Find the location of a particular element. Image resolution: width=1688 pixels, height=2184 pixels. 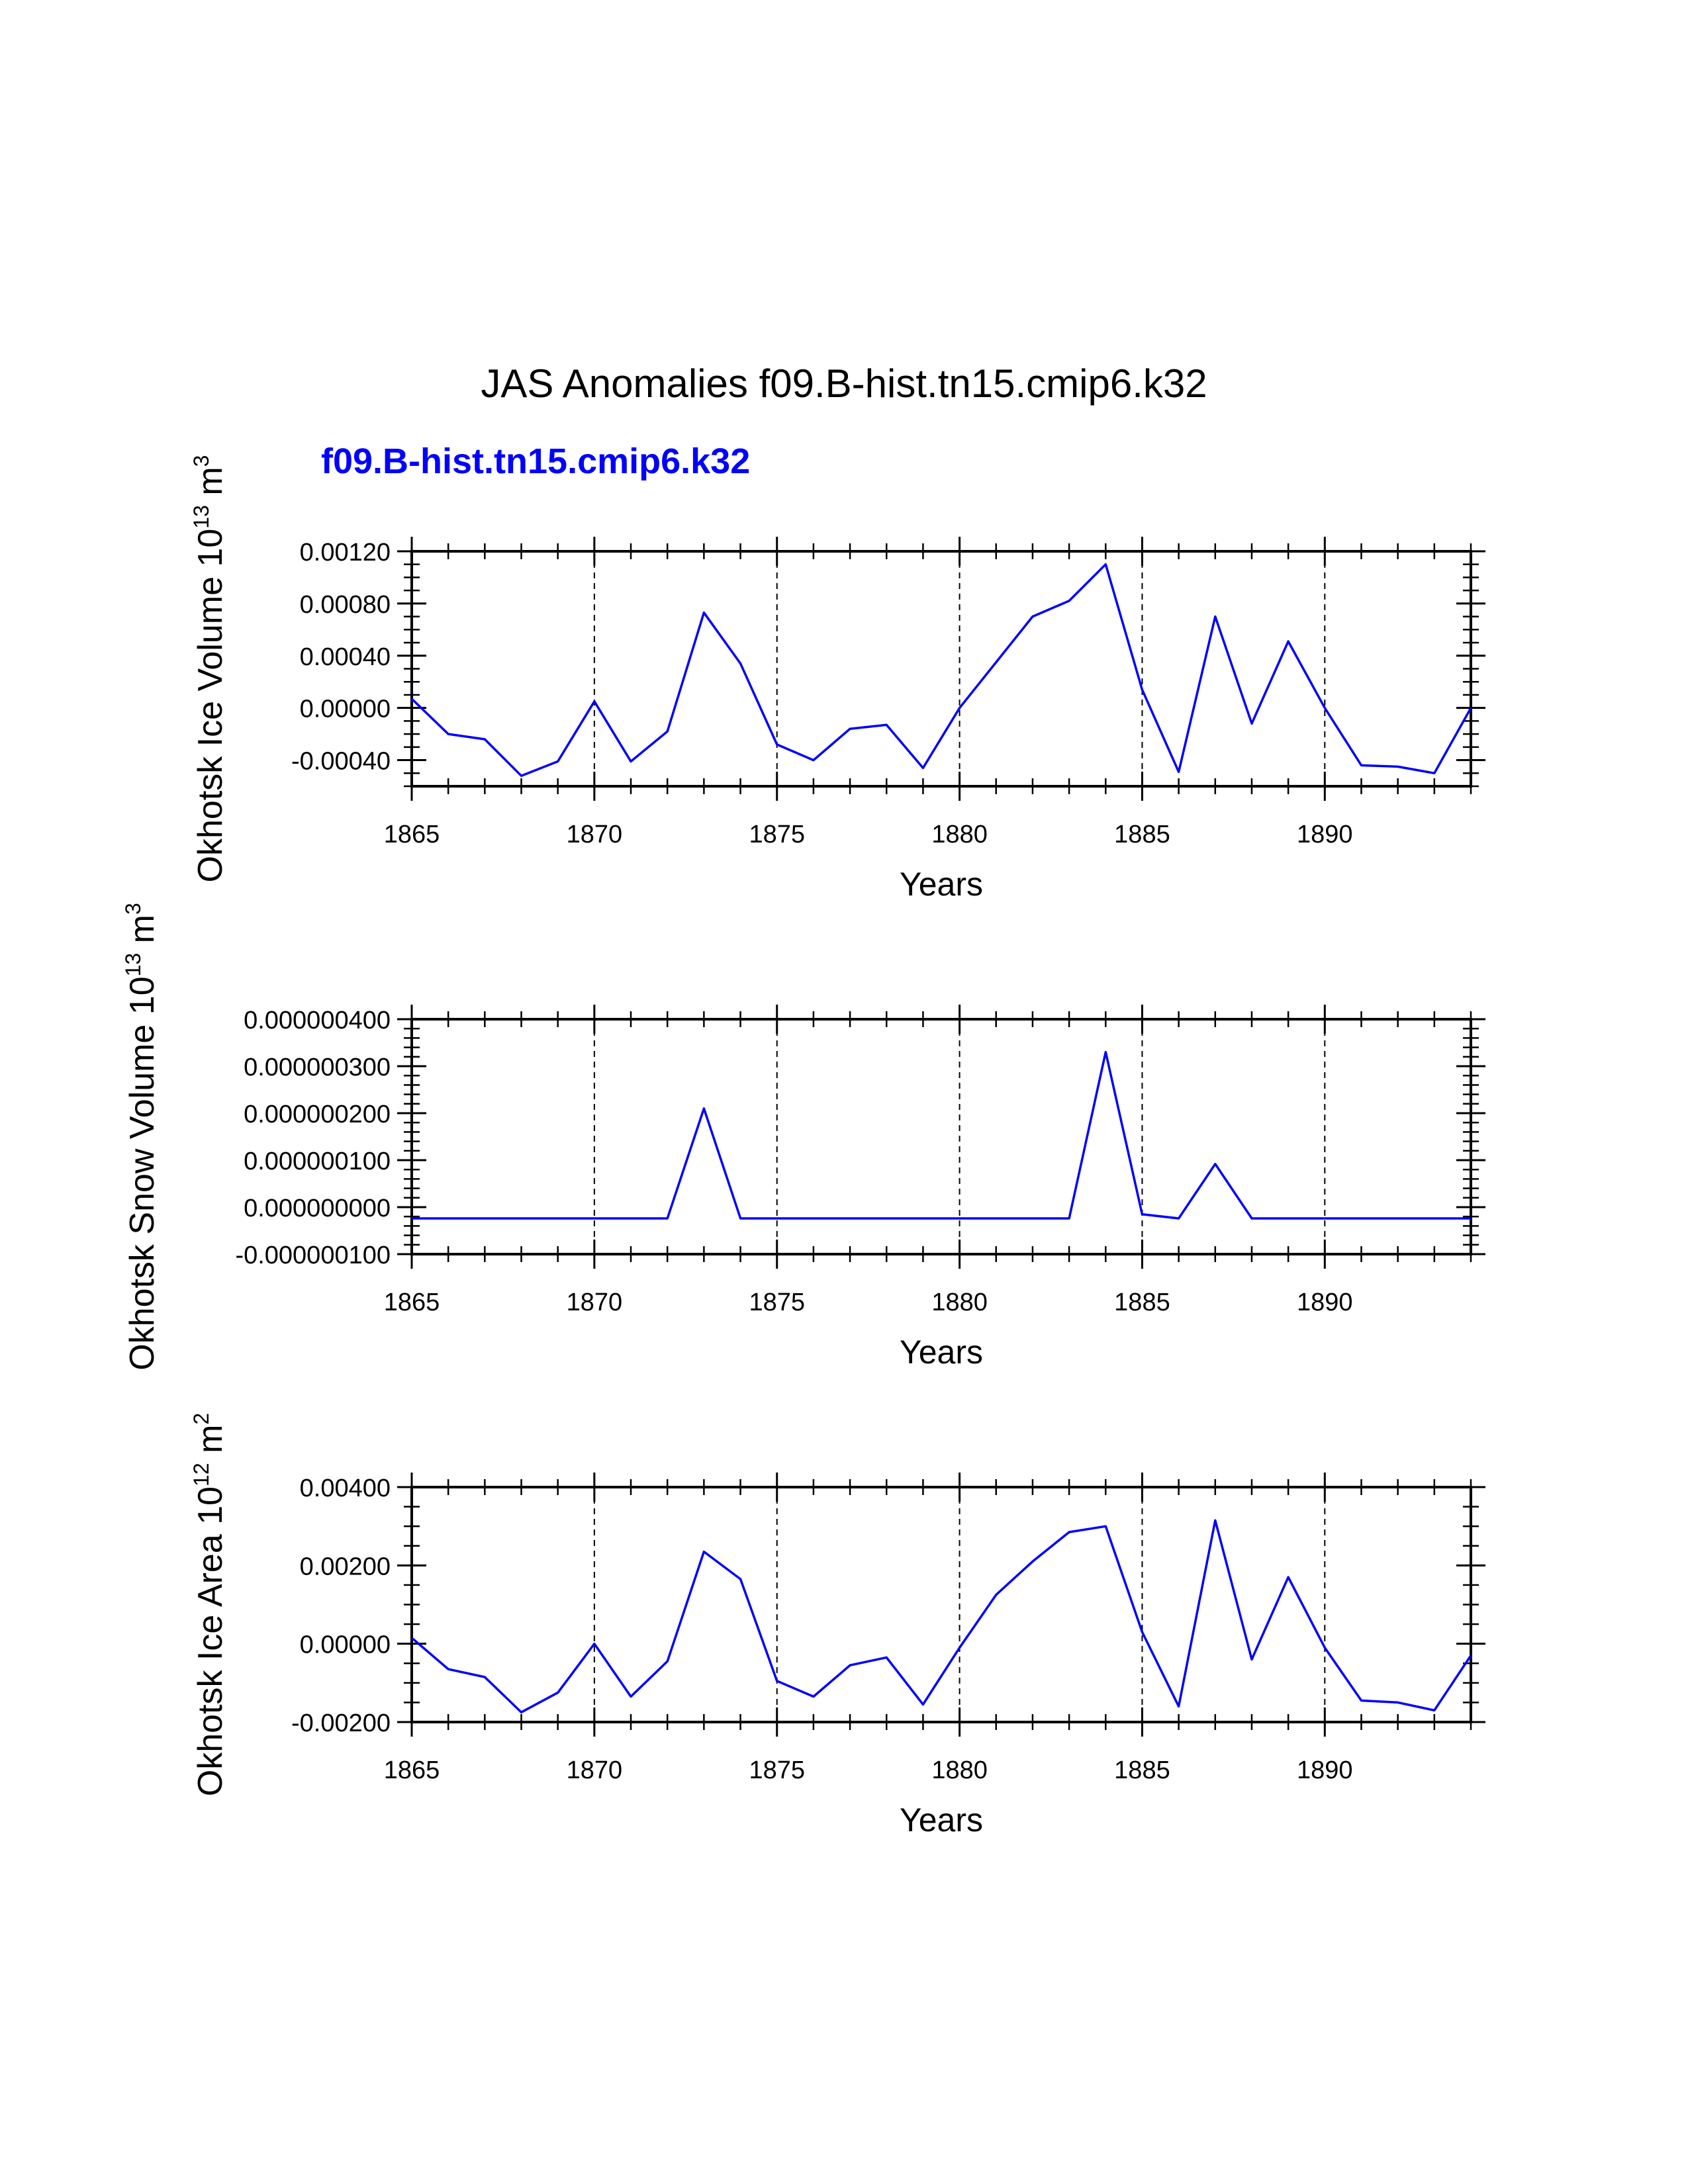

y-tick-label: 0.00080 is located at coordinates (345, 605).